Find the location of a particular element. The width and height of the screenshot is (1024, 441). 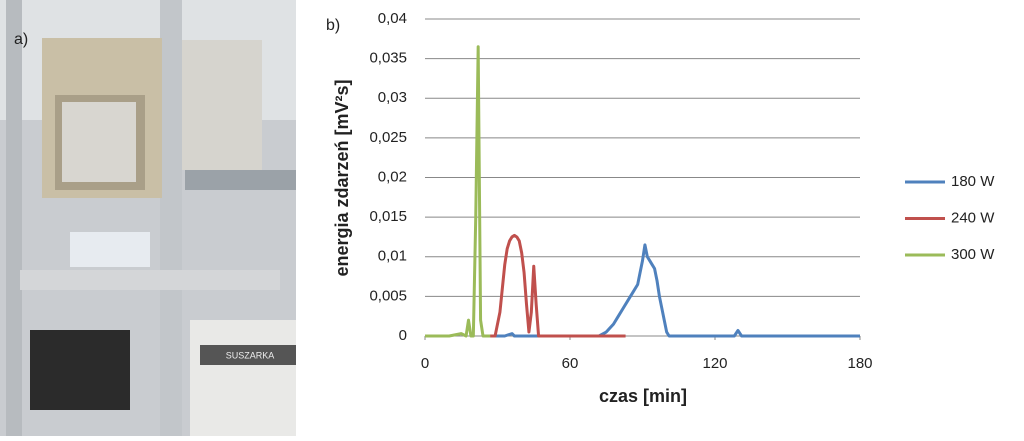

y-tick-label: 0,005 is located at coordinates (388, 295).